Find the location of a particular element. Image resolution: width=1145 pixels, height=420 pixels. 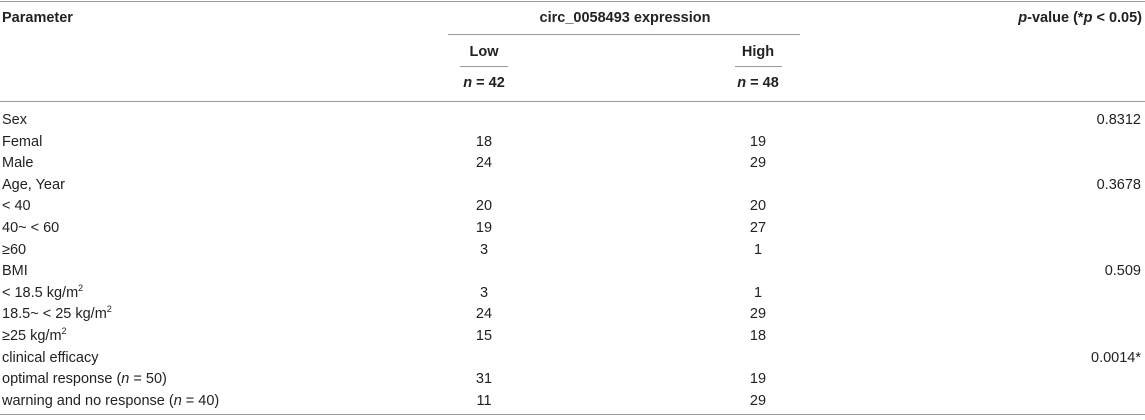

row-label: Age, Year is located at coordinates (33, 184).